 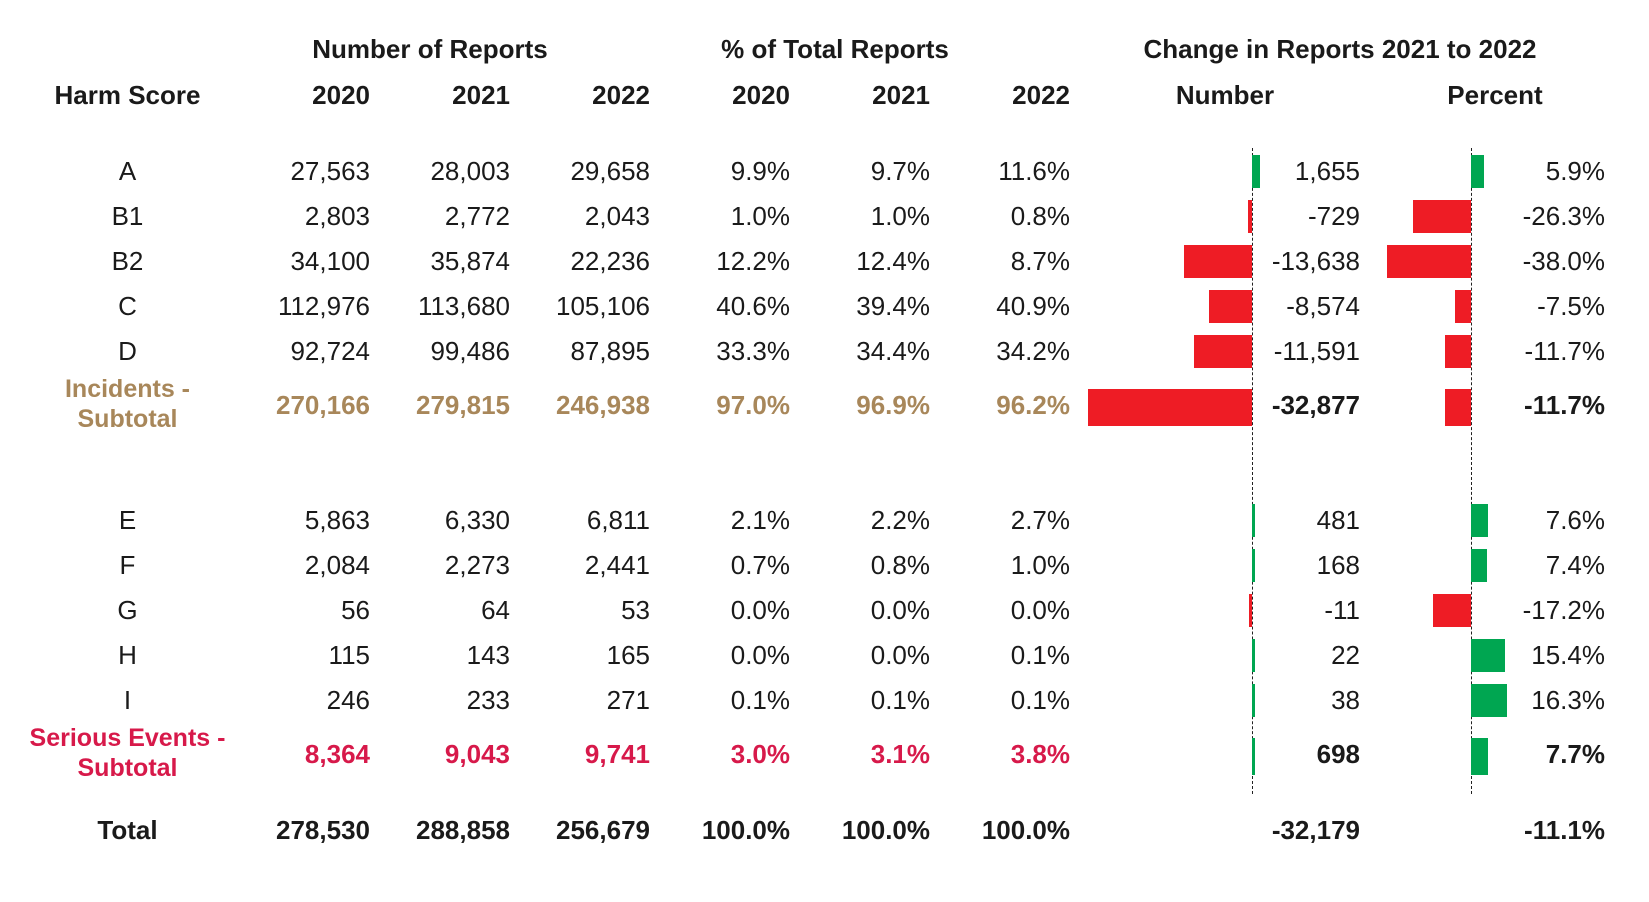 What do you see at coordinates (1575, 171) in the screenshot?
I see `change-percent: 5.9%` at bounding box center [1575, 171].